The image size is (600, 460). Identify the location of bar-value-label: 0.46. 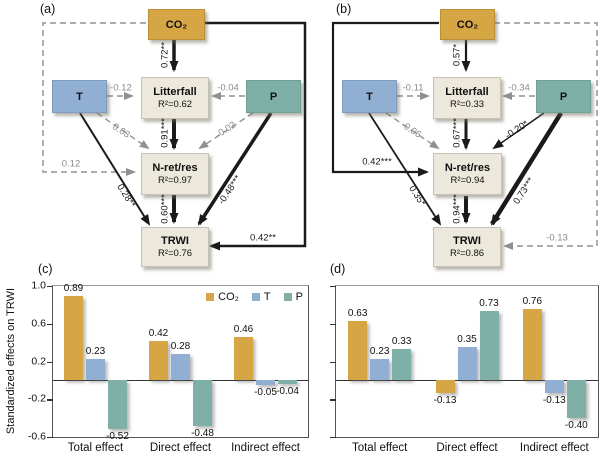
(243, 329).